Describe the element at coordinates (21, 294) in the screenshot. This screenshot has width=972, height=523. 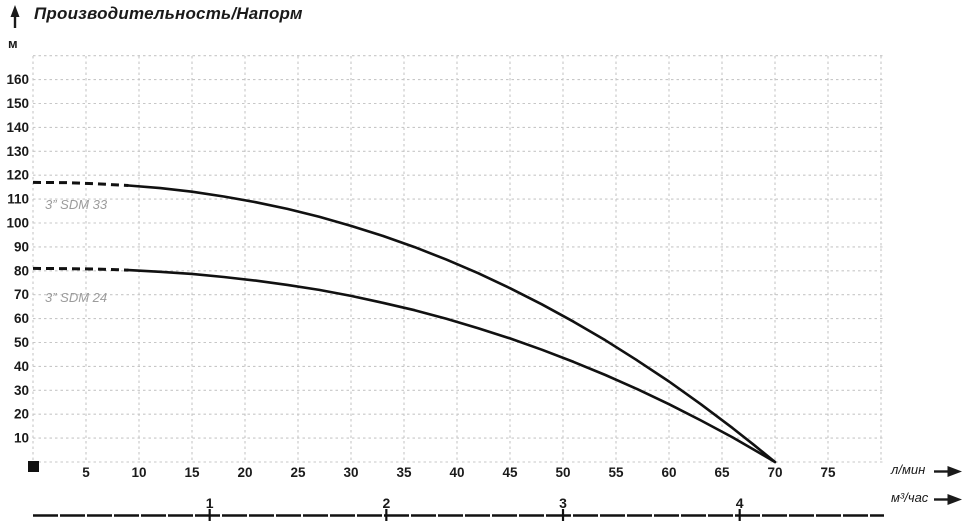
I see `y-tick-label: 70` at that location.